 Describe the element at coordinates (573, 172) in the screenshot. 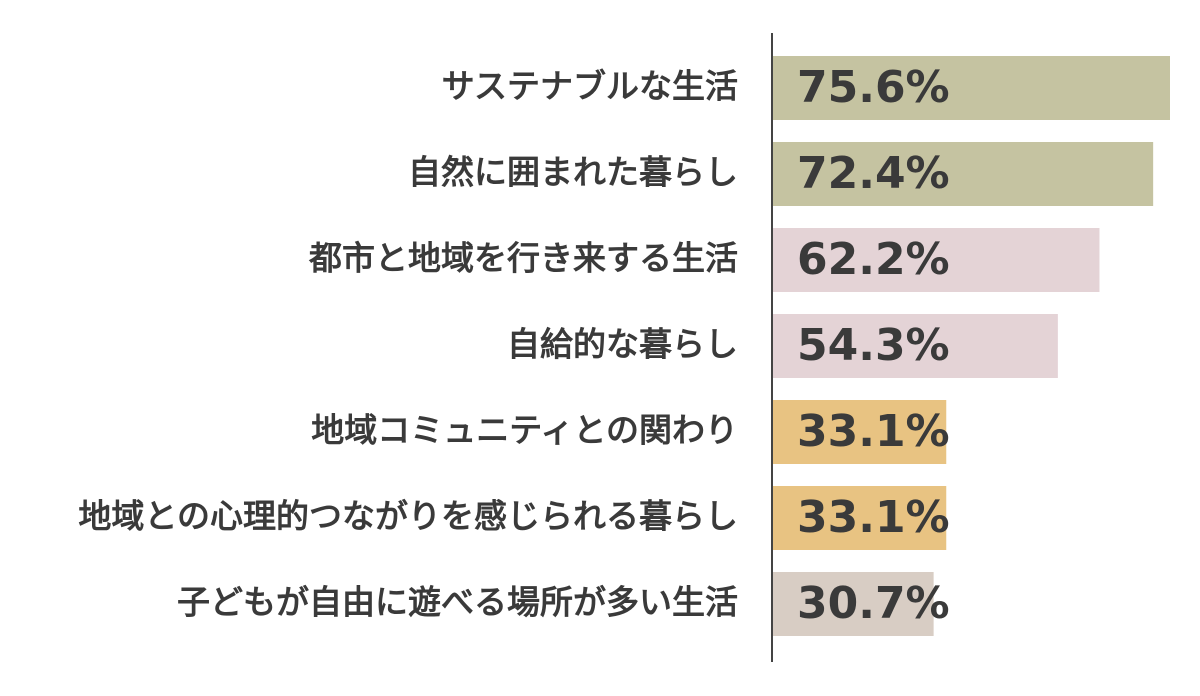

I see `category-label: 自然に囲まれた暮らし` at that location.